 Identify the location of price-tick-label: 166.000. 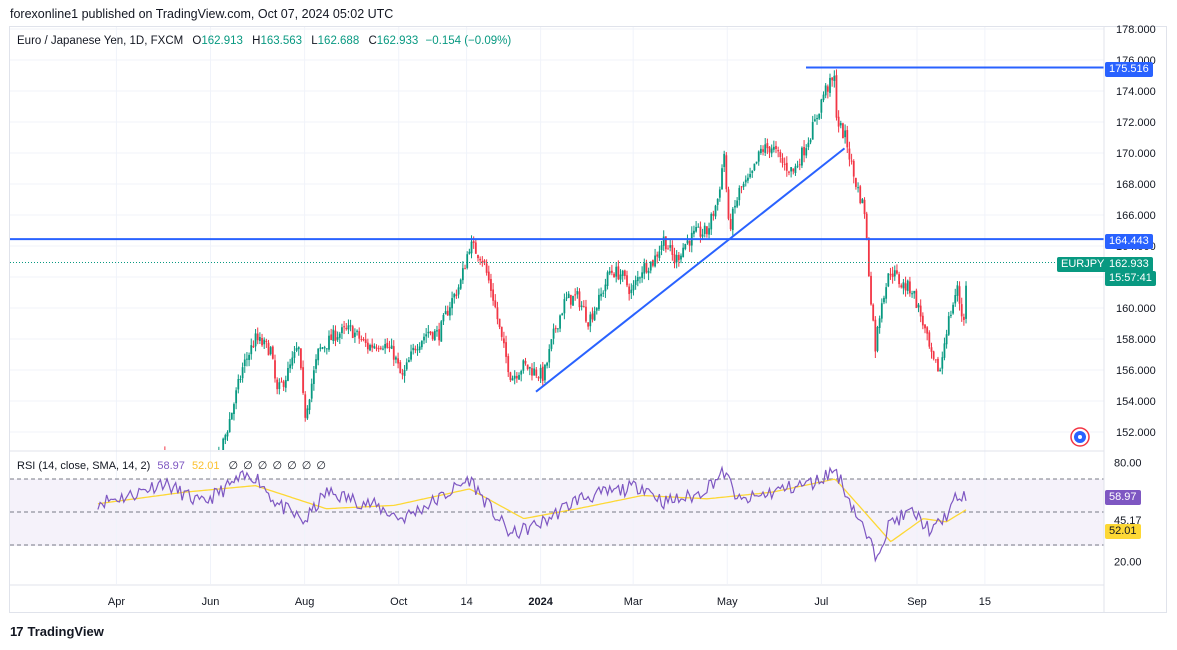
(1136, 216).